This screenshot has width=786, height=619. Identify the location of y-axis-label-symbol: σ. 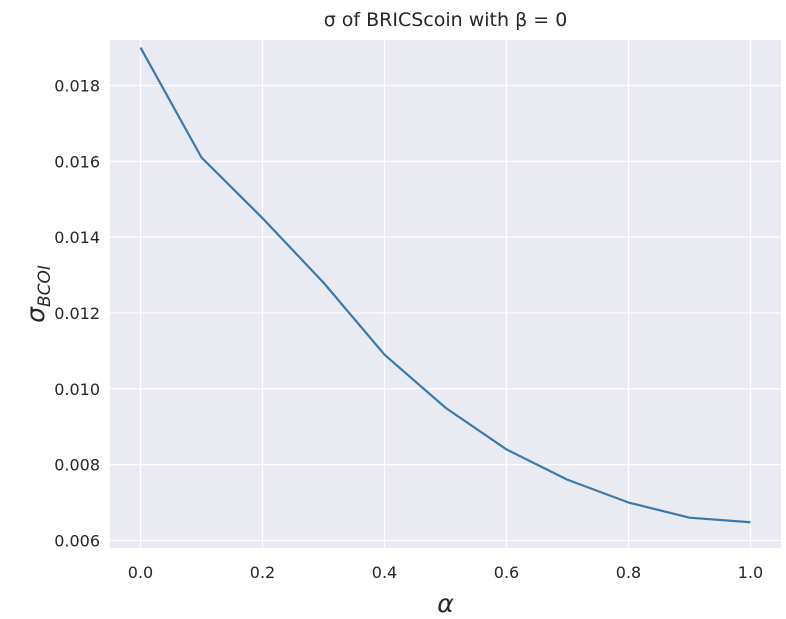
(35, 314).